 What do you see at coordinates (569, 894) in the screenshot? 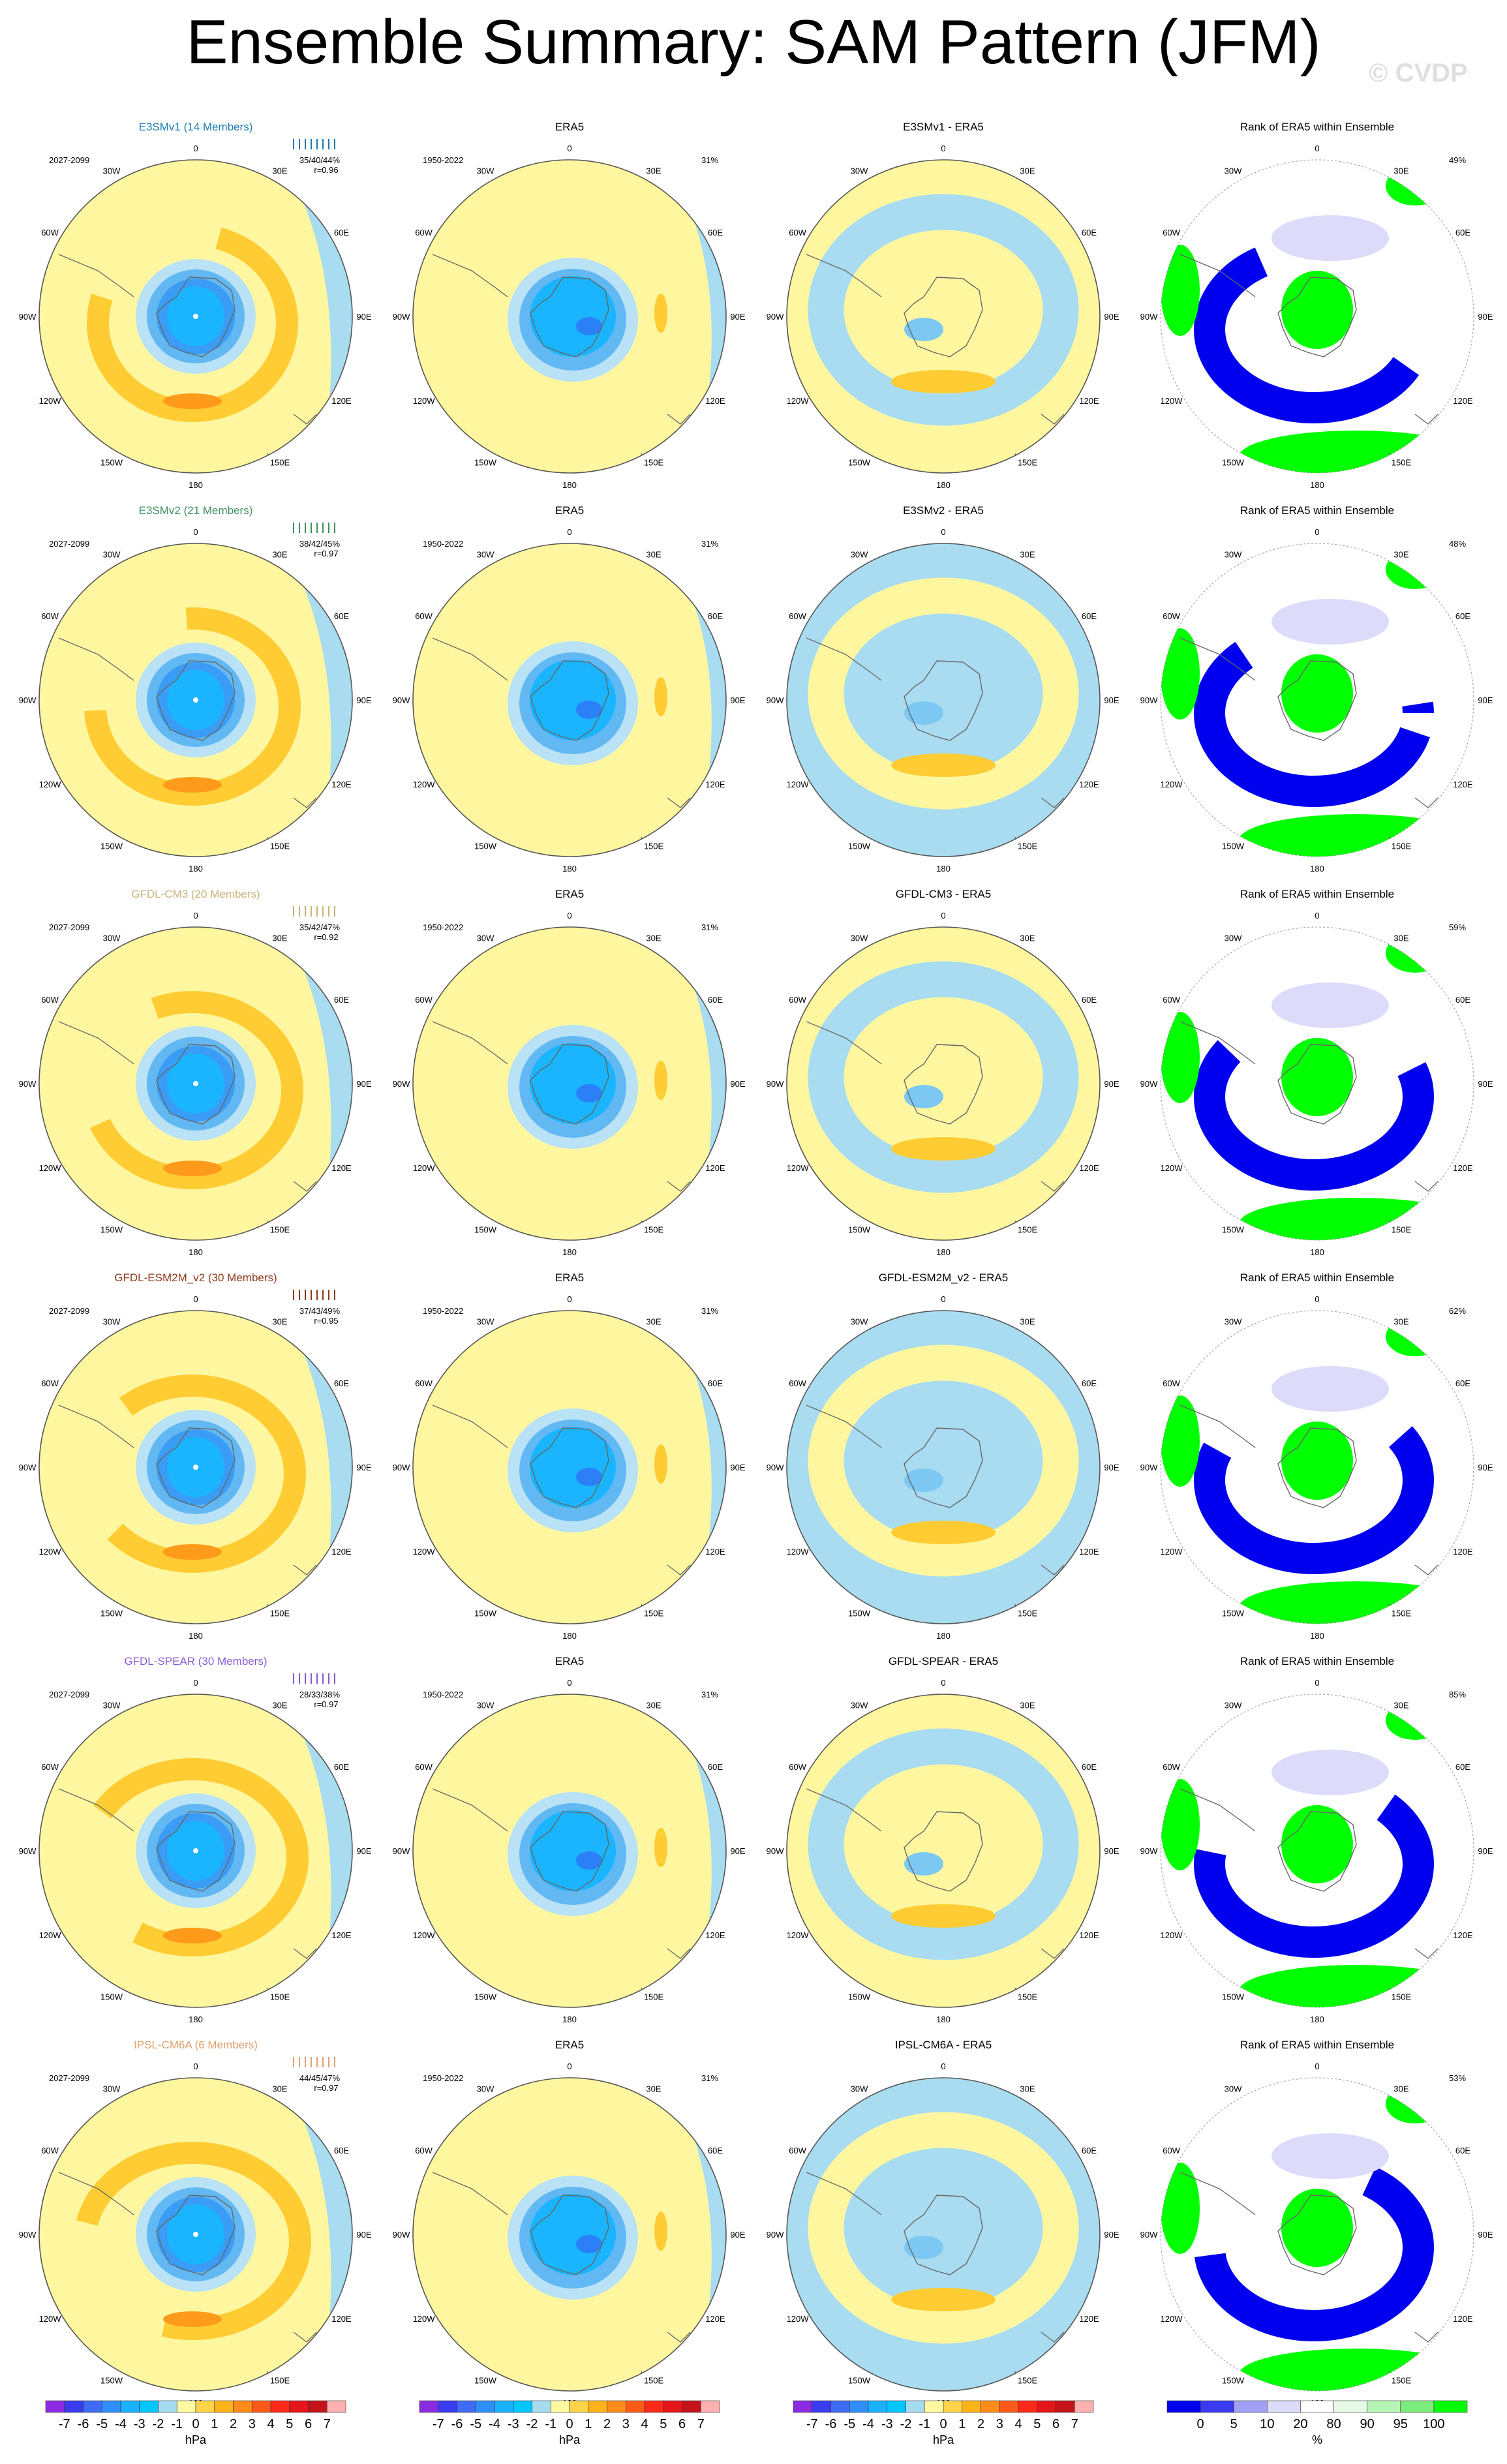
I see `obs-title: ERA5` at bounding box center [569, 894].